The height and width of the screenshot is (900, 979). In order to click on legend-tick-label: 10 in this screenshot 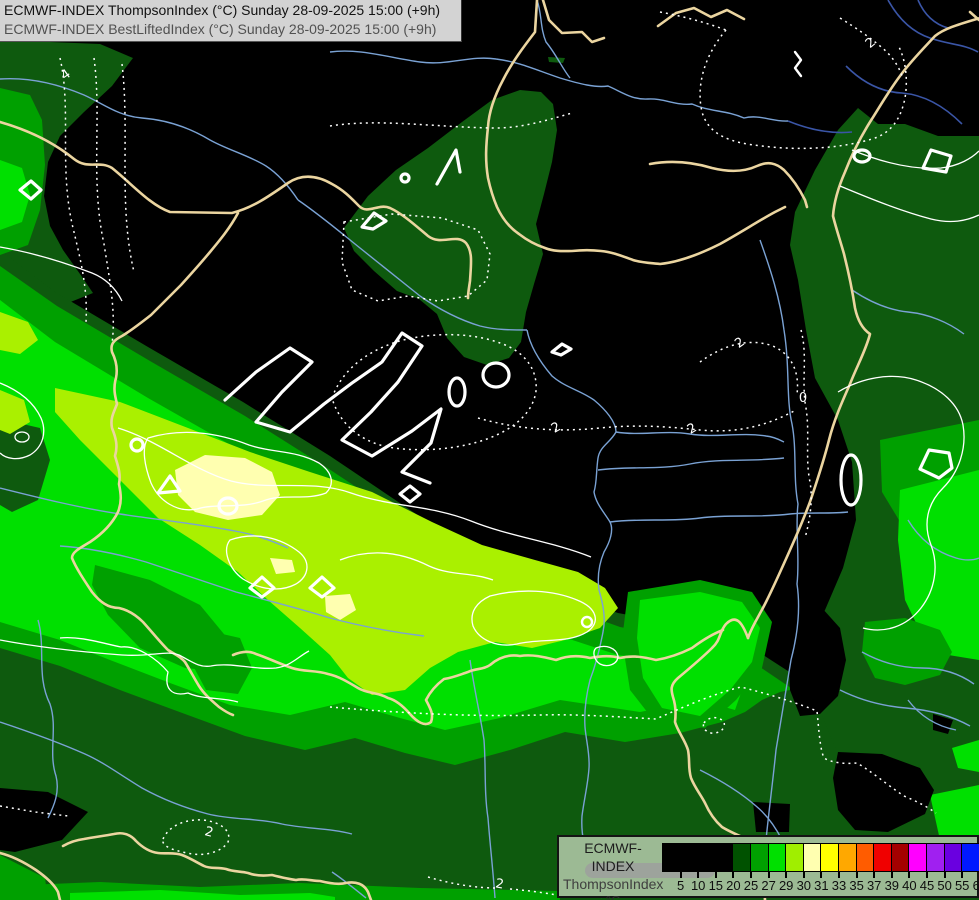, I will do `click(698, 885)`.